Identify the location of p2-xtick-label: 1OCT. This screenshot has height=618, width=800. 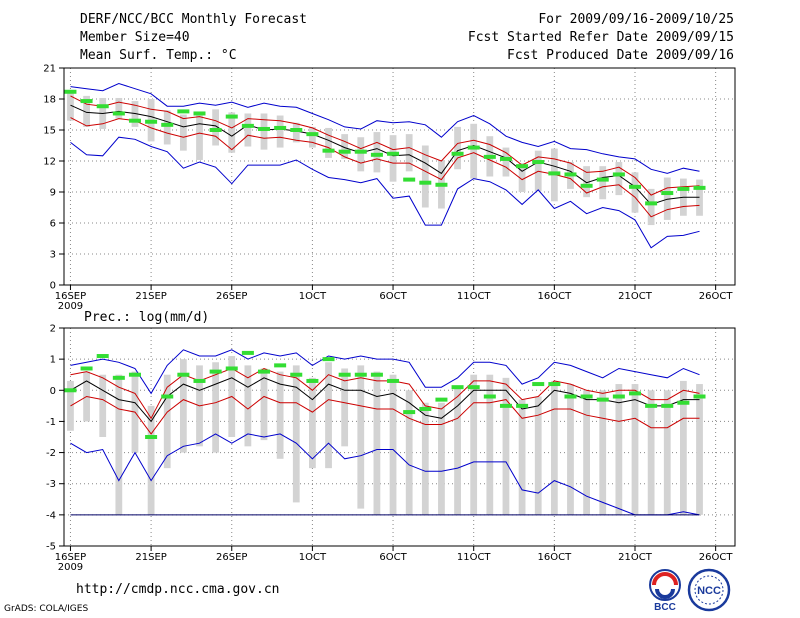
(313, 557).